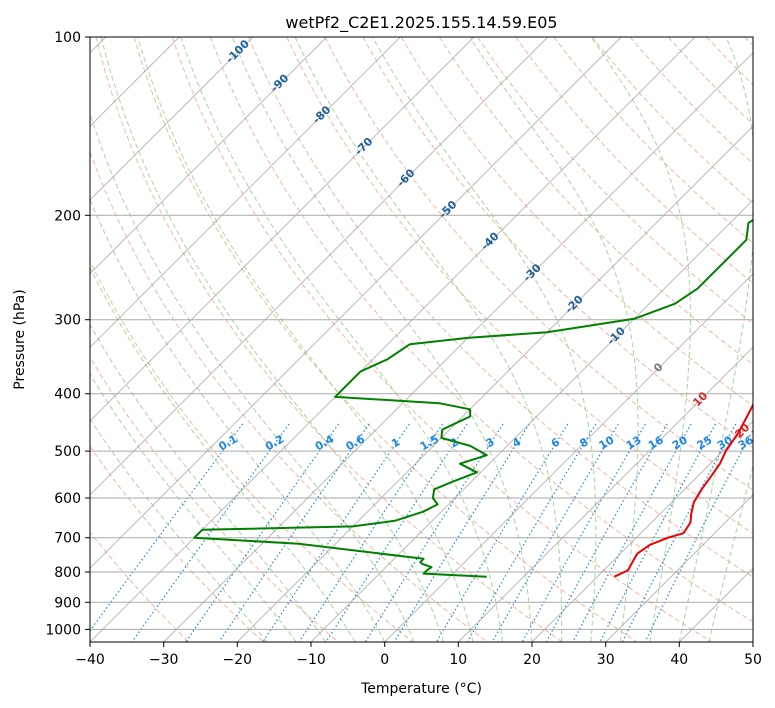 This screenshot has width=775, height=708. What do you see at coordinates (90, 660) in the screenshot?
I see `x-tick-label: −40` at bounding box center [90, 660].